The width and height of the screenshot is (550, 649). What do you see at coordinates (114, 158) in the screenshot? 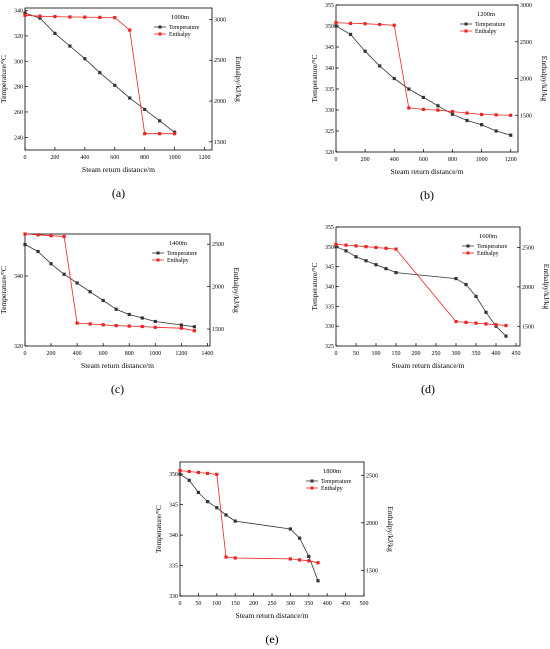
I see `x-tick-label: 600` at bounding box center [114, 158].